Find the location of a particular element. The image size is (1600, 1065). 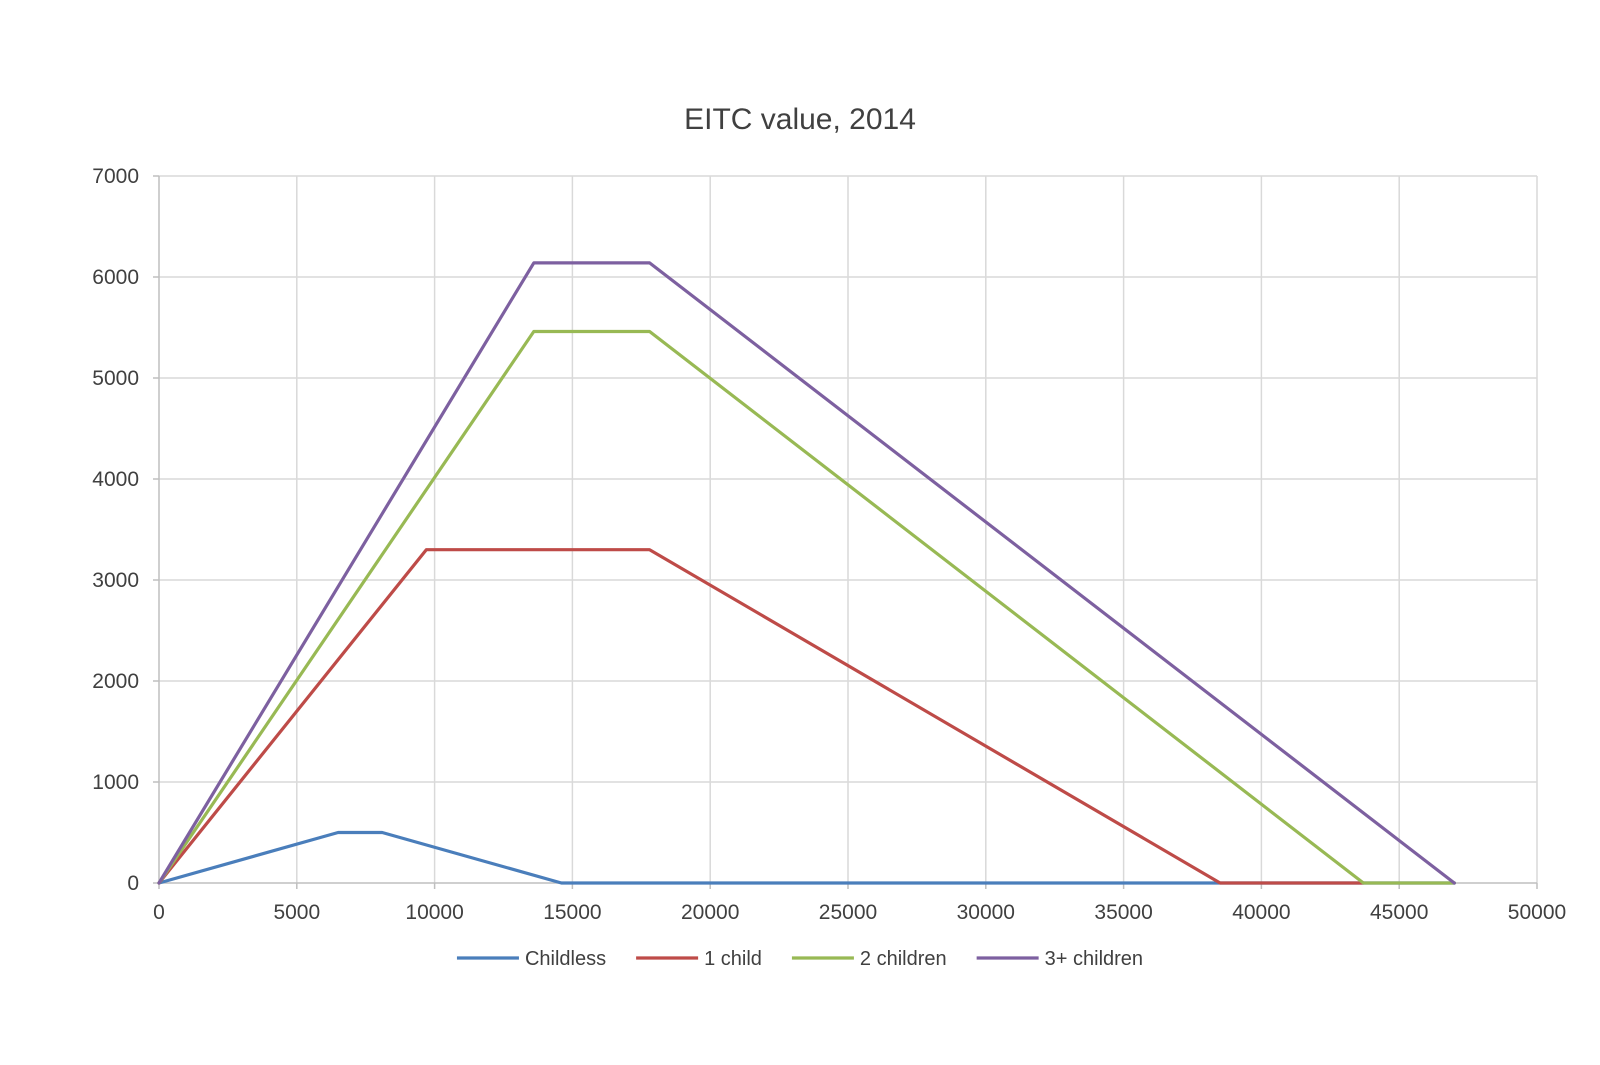

x-tick-label: 35000 is located at coordinates (1123, 912).